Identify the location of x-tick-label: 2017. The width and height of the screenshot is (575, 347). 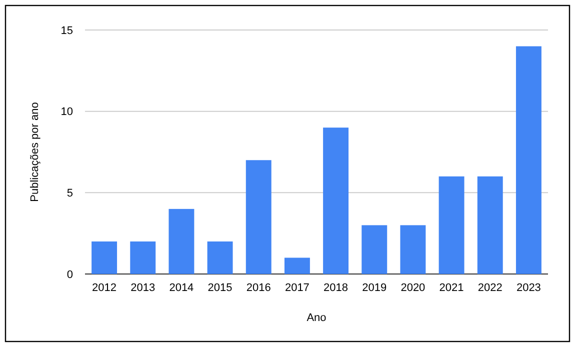
(297, 288).